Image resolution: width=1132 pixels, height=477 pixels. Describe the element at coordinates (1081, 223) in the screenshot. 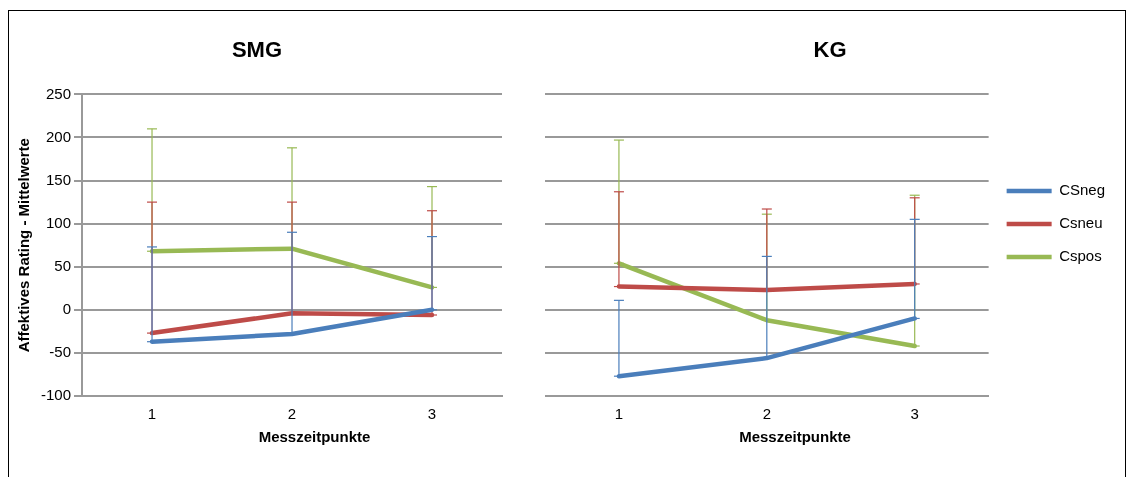

I see `legend-label: Csneu` at that location.